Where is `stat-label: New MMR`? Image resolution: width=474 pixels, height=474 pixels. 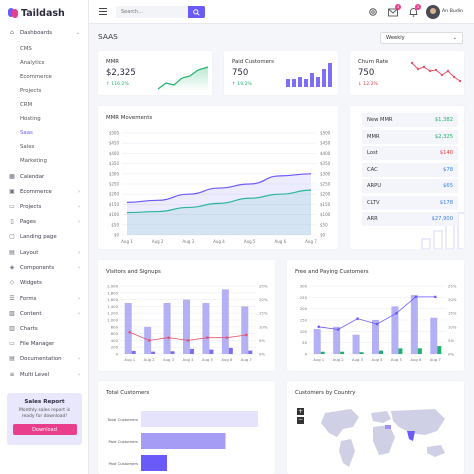
stat-label: New MMR is located at coordinates (380, 120).